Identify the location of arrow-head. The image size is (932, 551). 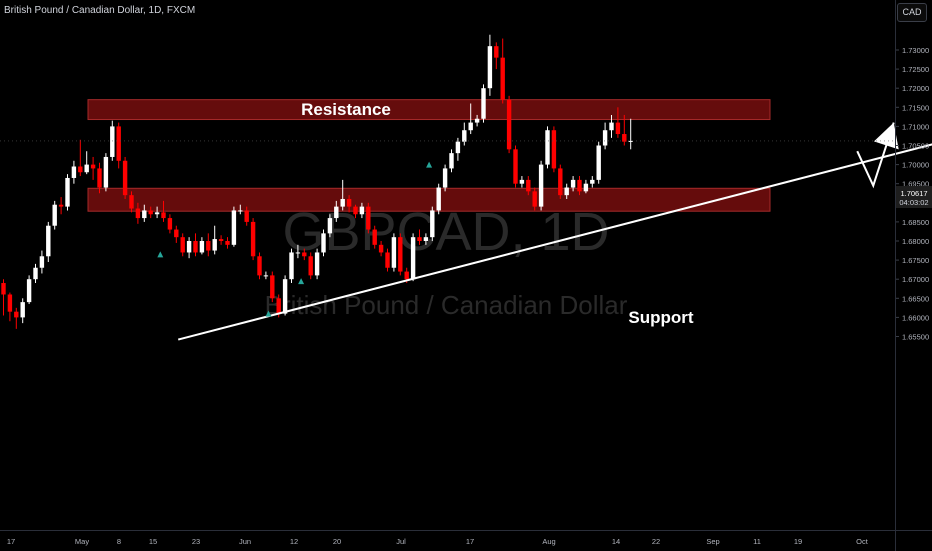
(886, 136).